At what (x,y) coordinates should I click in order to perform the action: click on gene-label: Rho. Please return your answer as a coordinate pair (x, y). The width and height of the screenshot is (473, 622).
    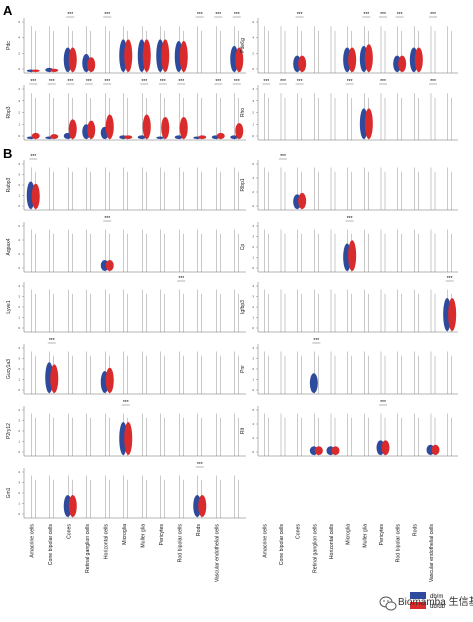
    Looking at the image, I should click on (243, 112).